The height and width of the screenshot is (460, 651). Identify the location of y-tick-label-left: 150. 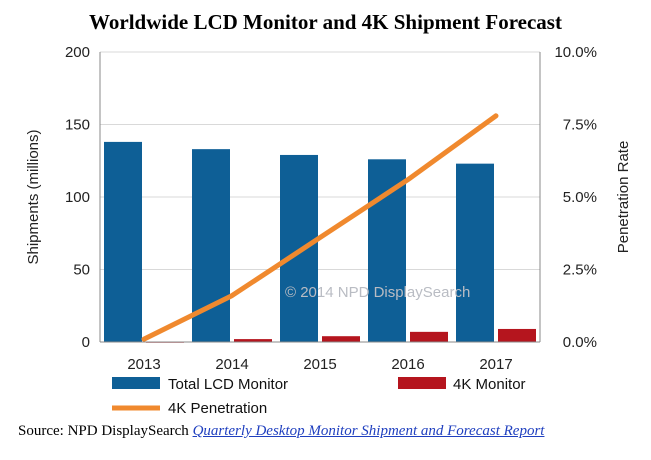
(77, 125).